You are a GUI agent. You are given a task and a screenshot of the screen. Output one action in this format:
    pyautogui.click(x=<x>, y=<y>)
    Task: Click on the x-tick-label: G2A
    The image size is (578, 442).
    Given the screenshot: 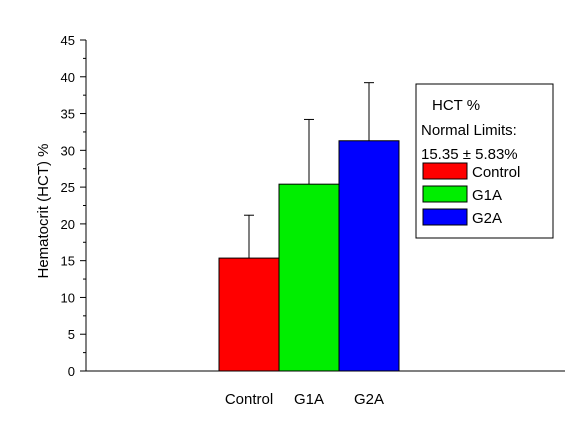 What is the action you would take?
    pyautogui.click(x=369, y=399)
    